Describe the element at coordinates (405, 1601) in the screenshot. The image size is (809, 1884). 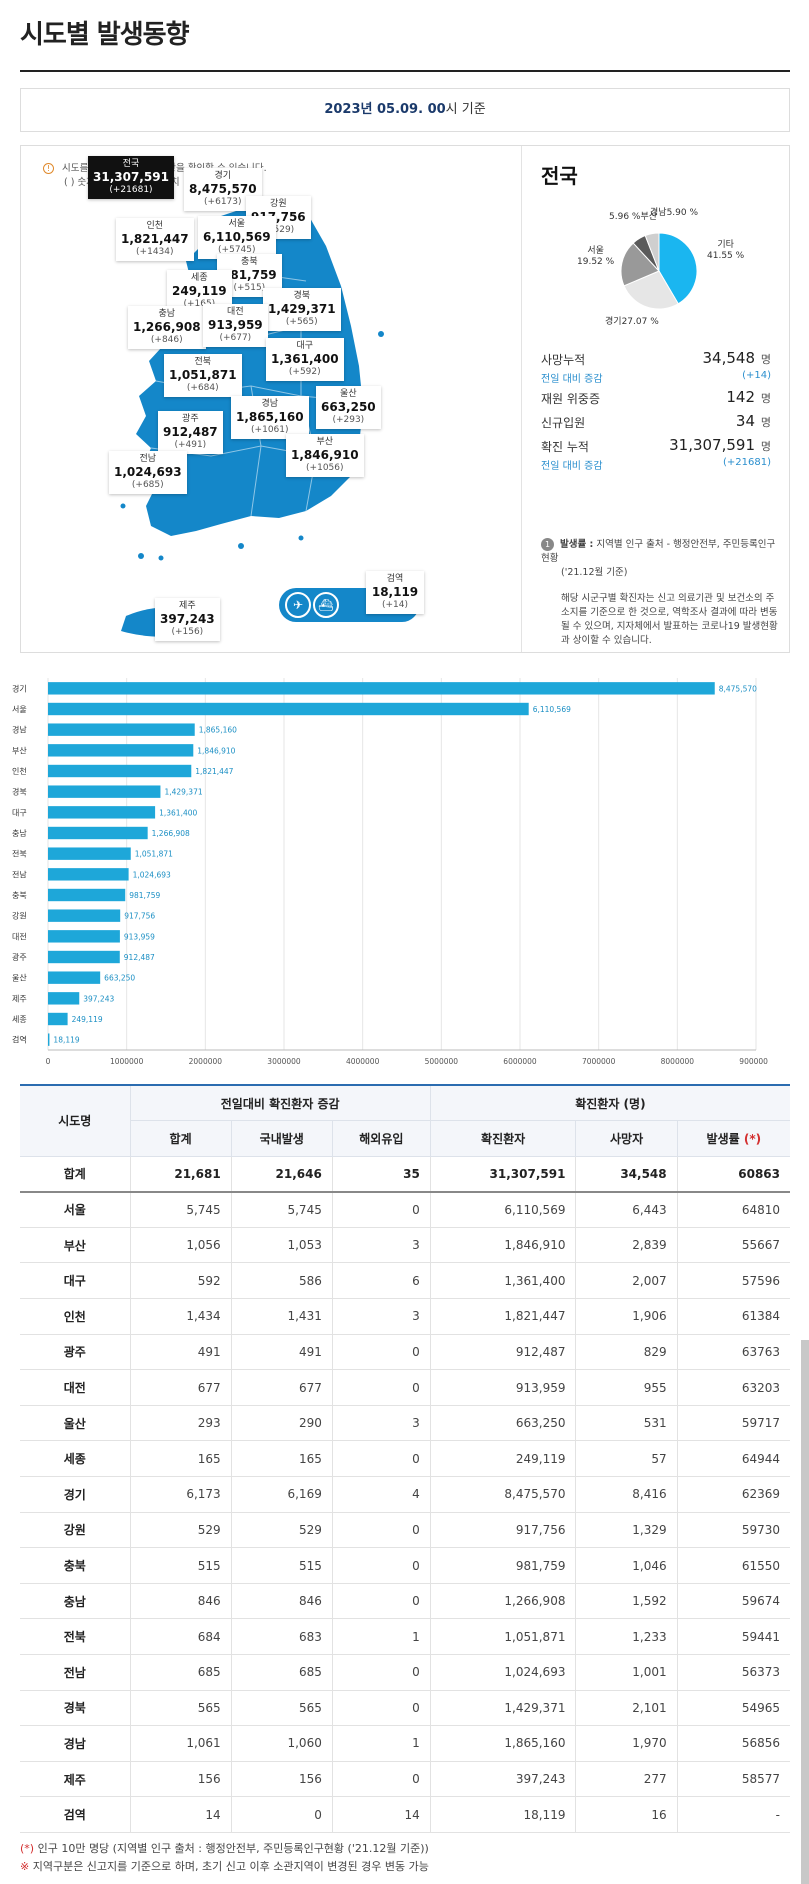
I see `table-row: 충남 846 846 0 1,266,908 1,592 59674` at that location.